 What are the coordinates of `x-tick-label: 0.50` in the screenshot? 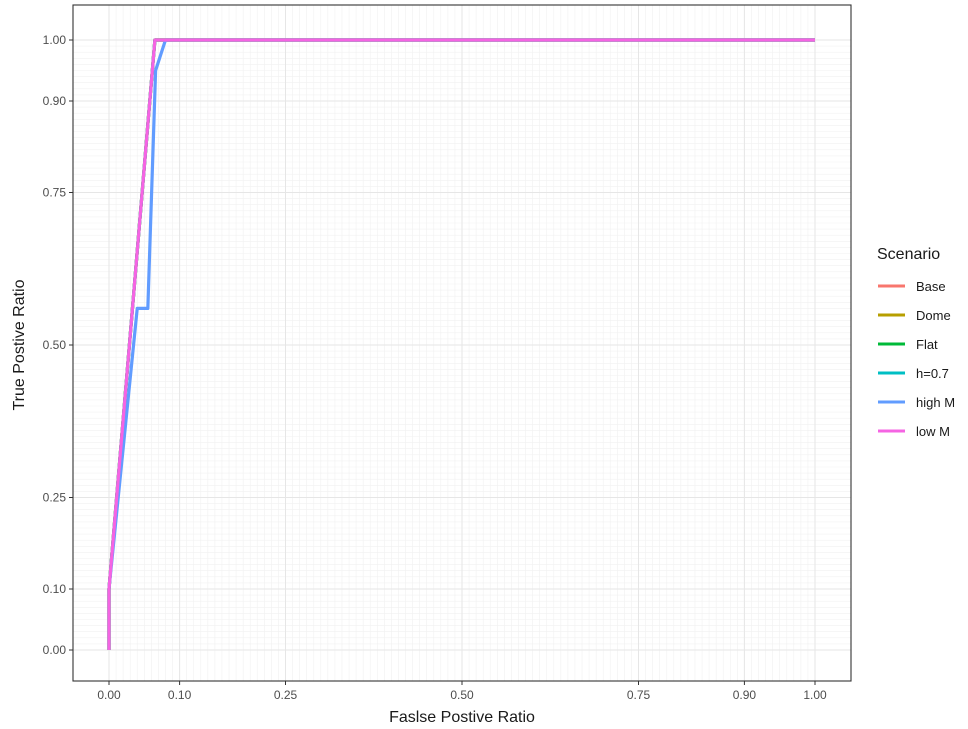 It's located at (462, 695).